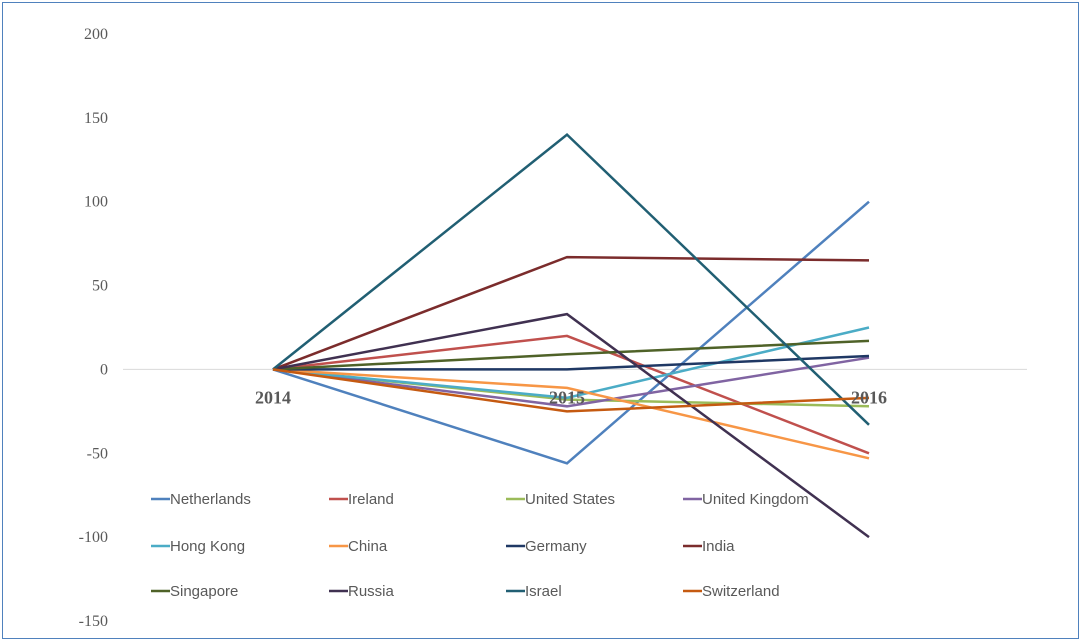 The width and height of the screenshot is (1083, 643). I want to click on legend-label: Germany, so click(556, 546).